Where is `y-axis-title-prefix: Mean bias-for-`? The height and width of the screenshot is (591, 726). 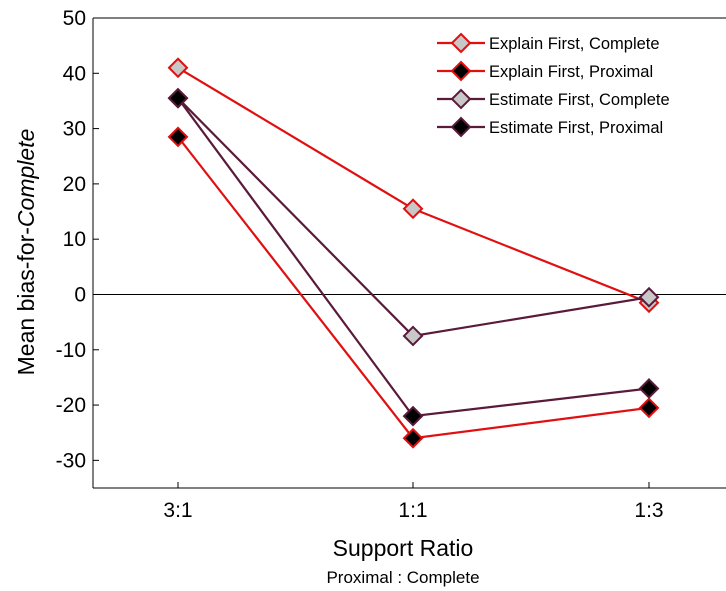
y-axis-title-prefix: Mean bias-for- is located at coordinates (26, 301).